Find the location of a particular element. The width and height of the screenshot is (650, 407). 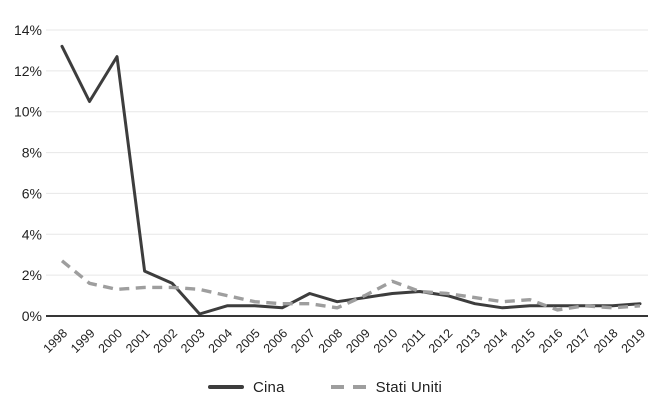

y-axis-tick-label: 0% is located at coordinates (32, 316).